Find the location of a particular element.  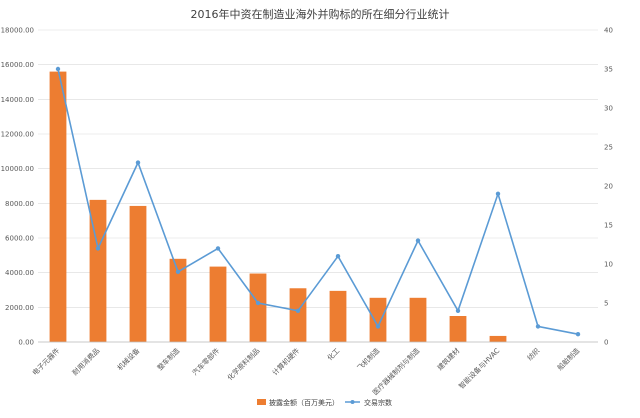

category-label: 电子元器件 is located at coordinates (45, 361).